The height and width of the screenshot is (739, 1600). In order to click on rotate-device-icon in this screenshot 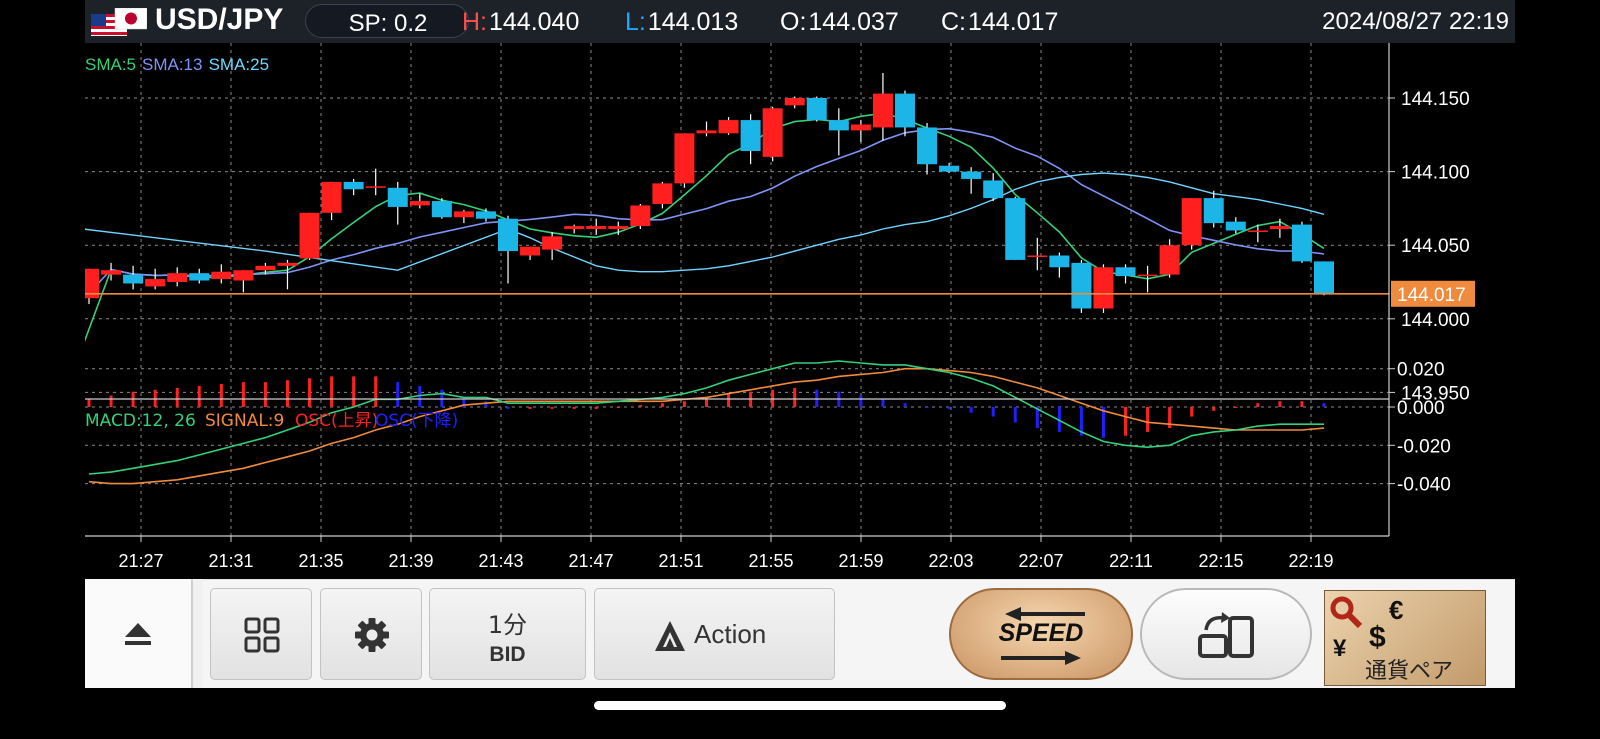, I will do `click(1226, 635)`.